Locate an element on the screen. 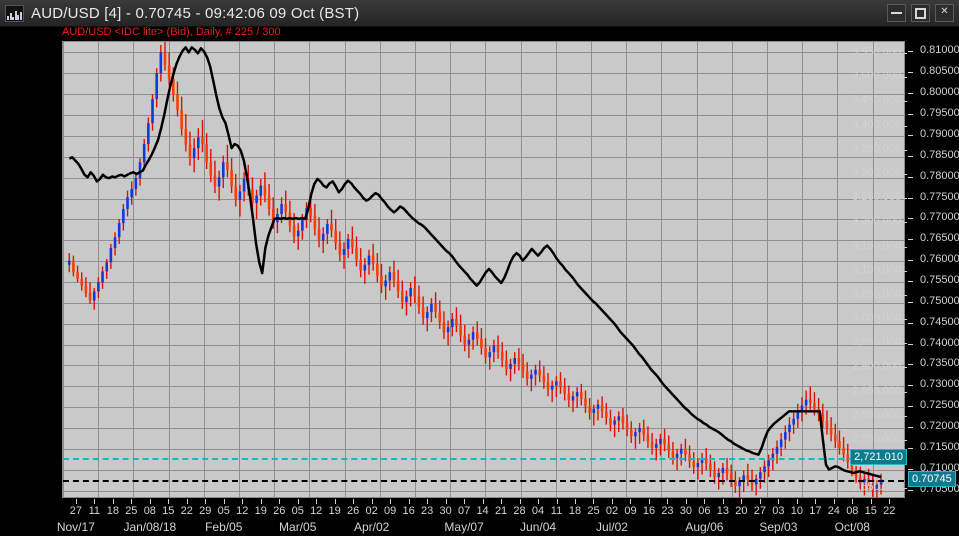 The image size is (959, 536). date-axis-month-label: Jan/08/18 is located at coordinates (150, 527).